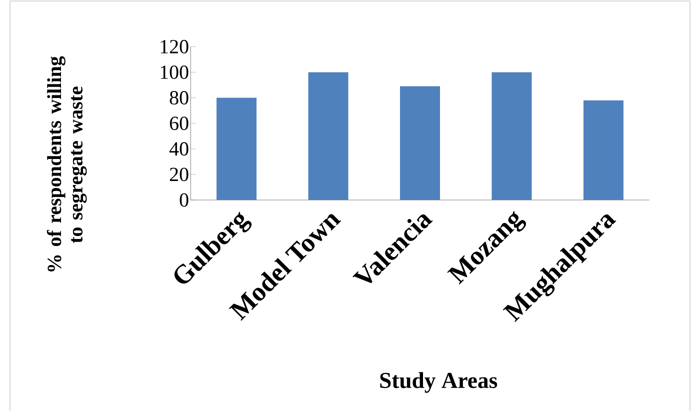 Image resolution: width=691 pixels, height=412 pixels. What do you see at coordinates (174, 72) in the screenshot?
I see `y-tick-label: 100` at bounding box center [174, 72].